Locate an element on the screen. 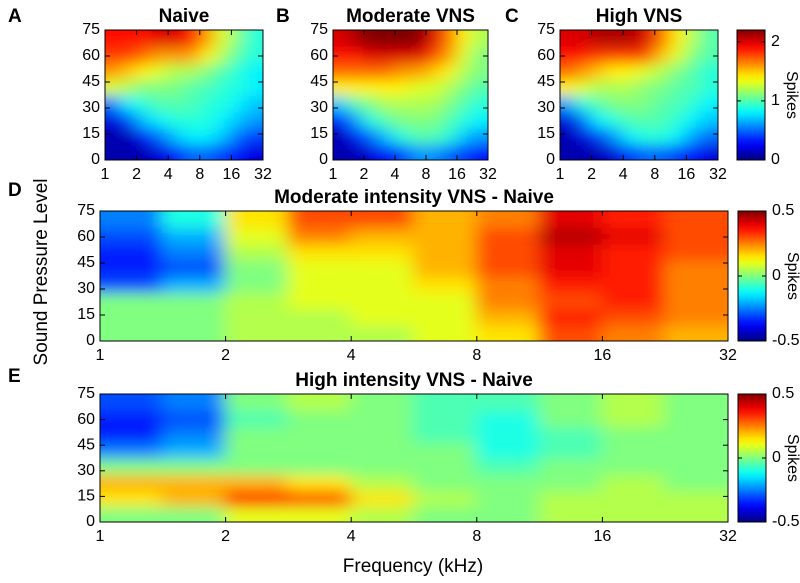 The image size is (800, 583). y-tick-label: 0 is located at coordinates (90, 340).